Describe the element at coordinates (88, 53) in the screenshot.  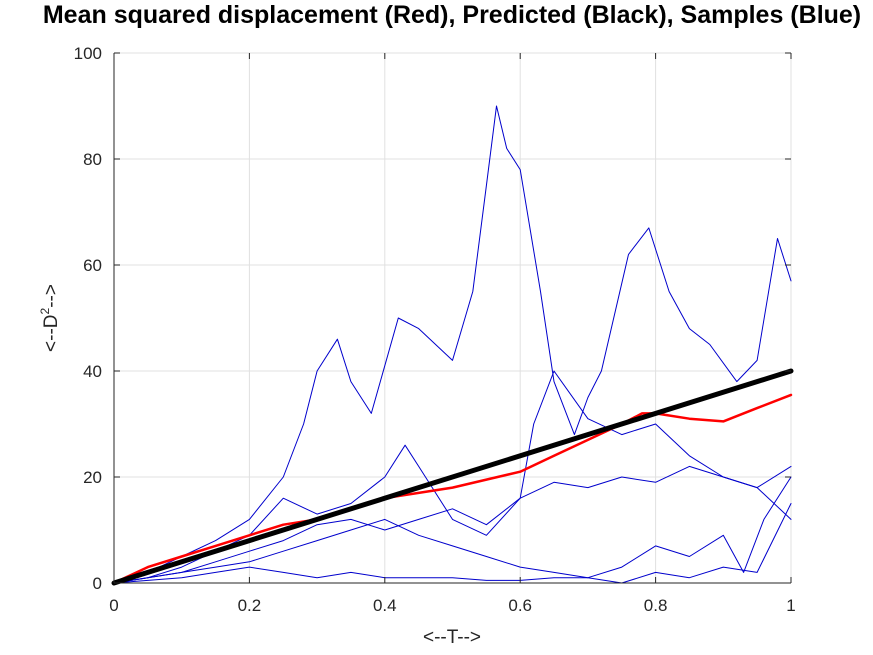
I see `y-tick-label: 100` at that location.